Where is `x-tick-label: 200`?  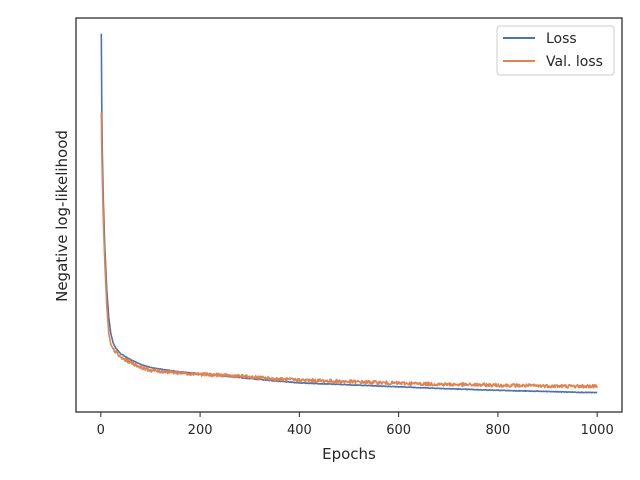 x-tick-label: 200 is located at coordinates (200, 430).